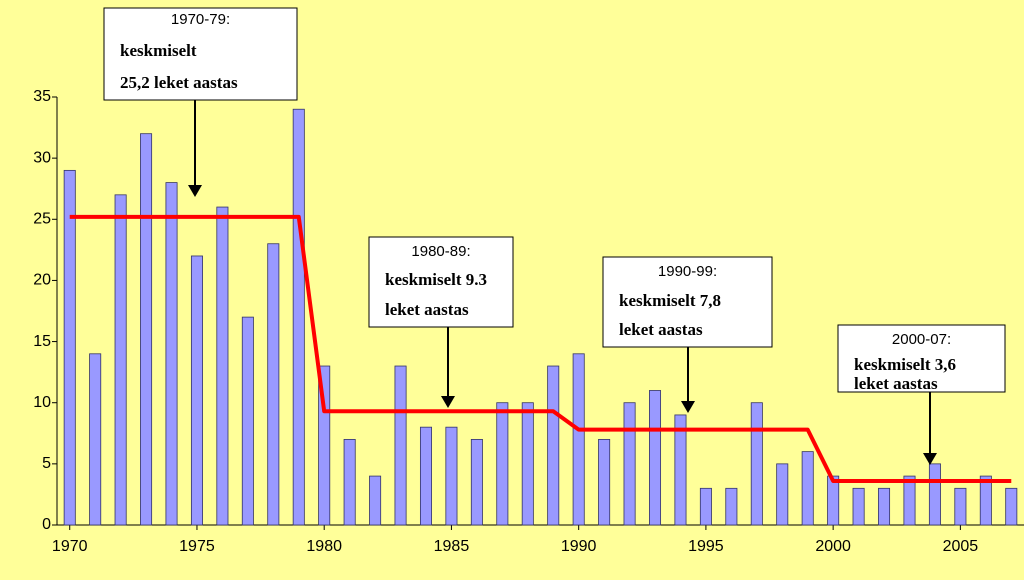  Describe the element at coordinates (46, 463) in the screenshot. I see `y-tick-label: 5` at that location.